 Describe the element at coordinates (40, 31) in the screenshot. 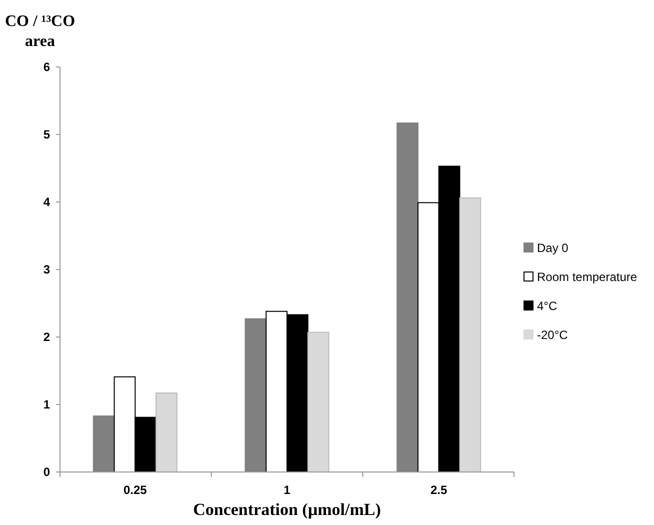

I see `y-axis-title: CO / ¹³CO area` at that location.